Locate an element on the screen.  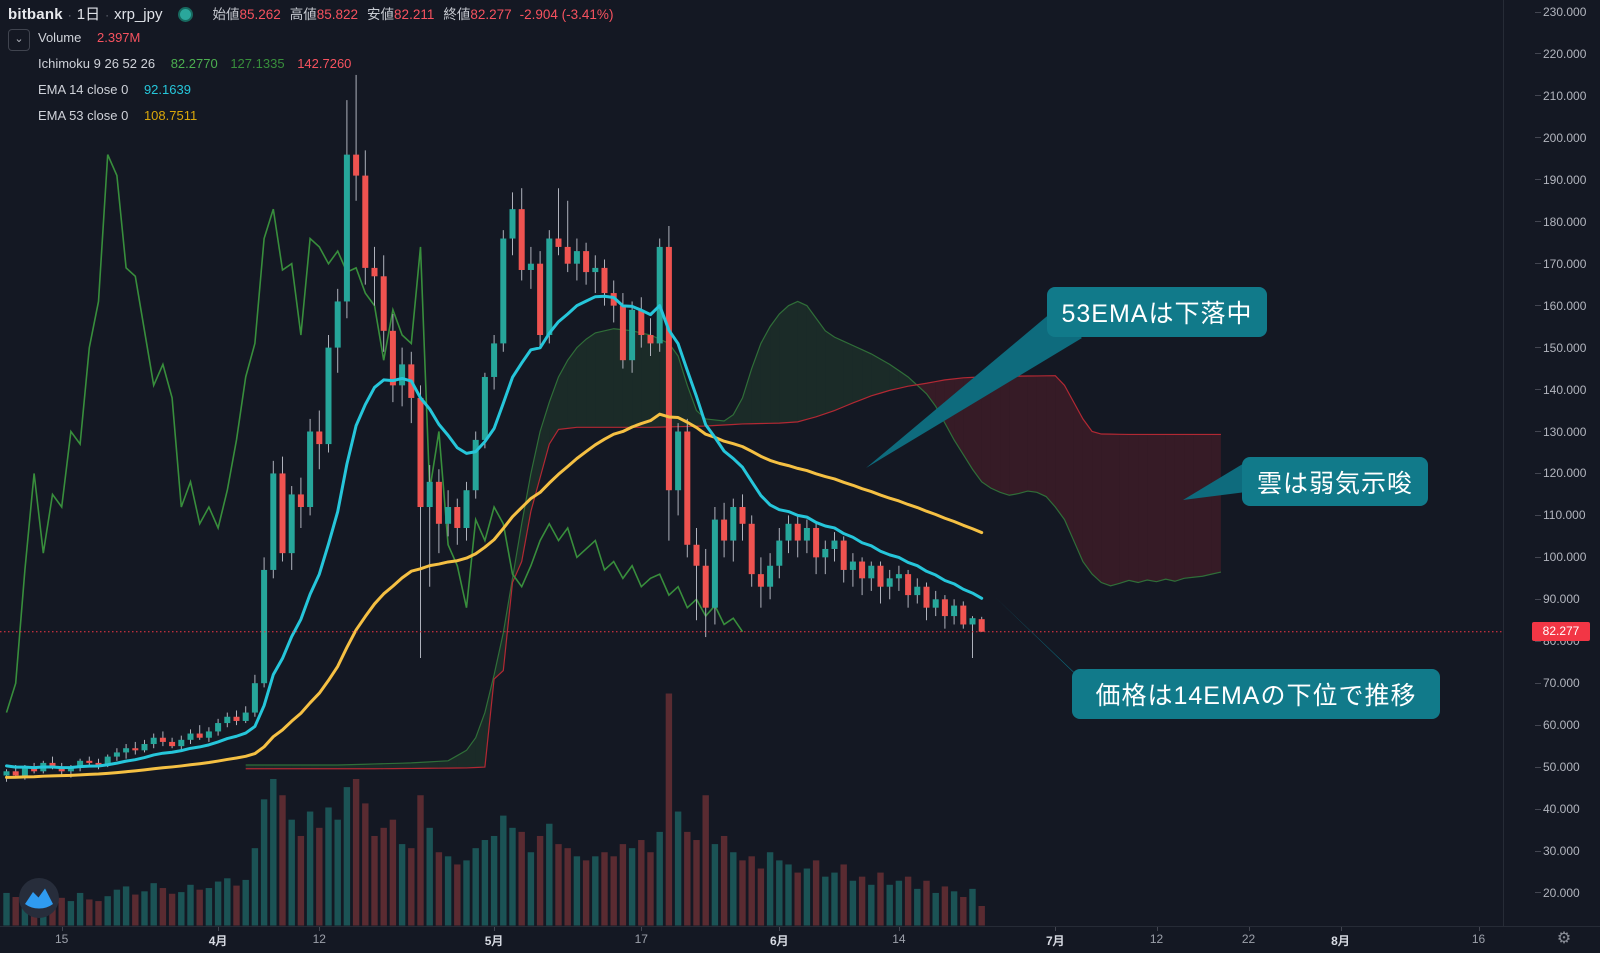
time-axis-label: 22 is located at coordinates (1248, 939).